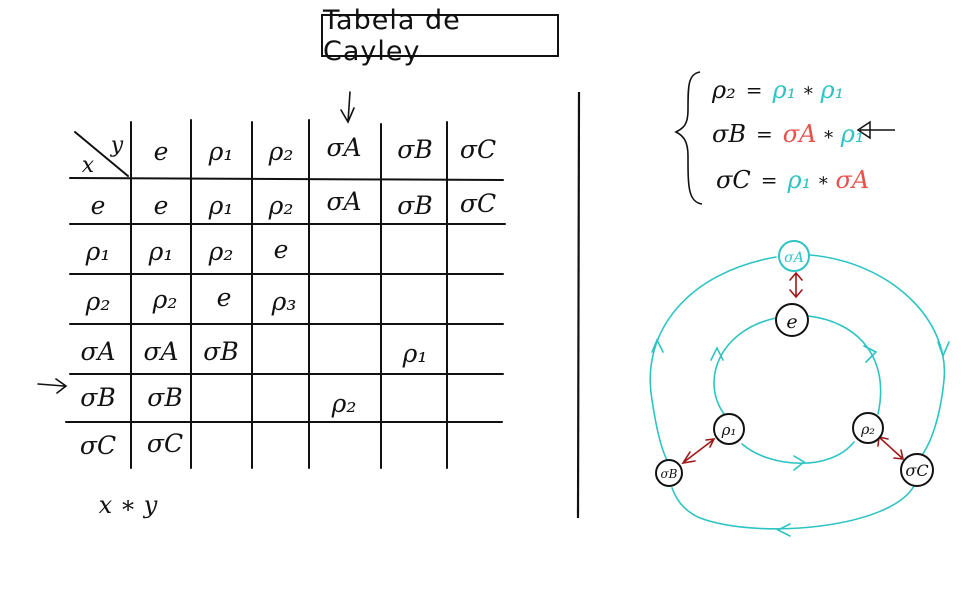 This screenshot has height=595, width=973. What do you see at coordinates (870, 354) in the screenshot?
I see `arrowhead-right-inner-icon` at bounding box center [870, 354].